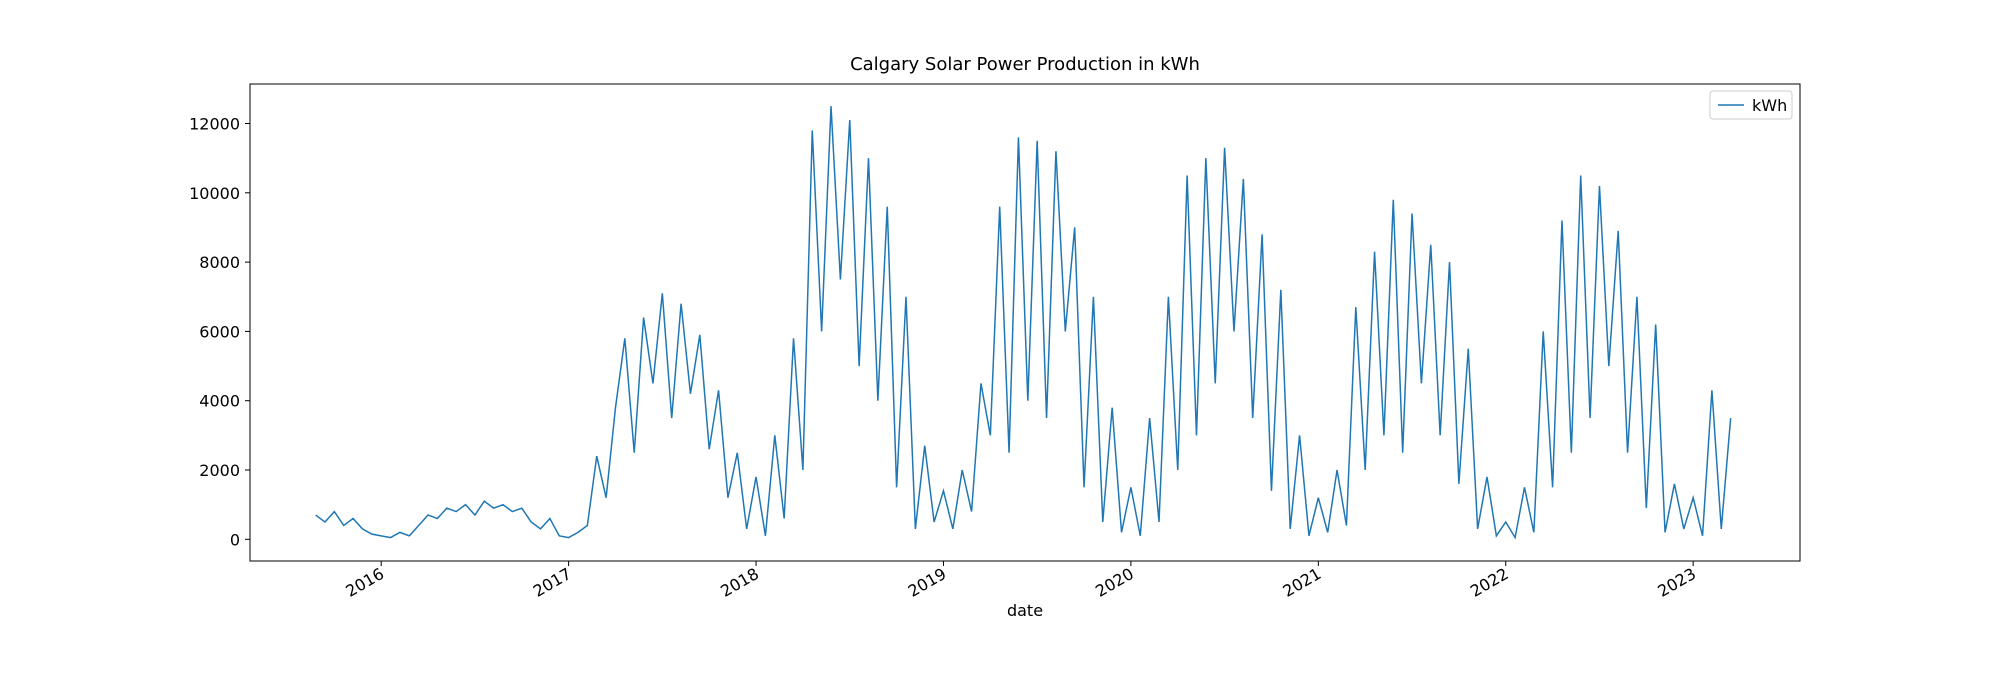  Describe the element at coordinates (219, 401) in the screenshot. I see `y-tick-label: 4000` at that location.